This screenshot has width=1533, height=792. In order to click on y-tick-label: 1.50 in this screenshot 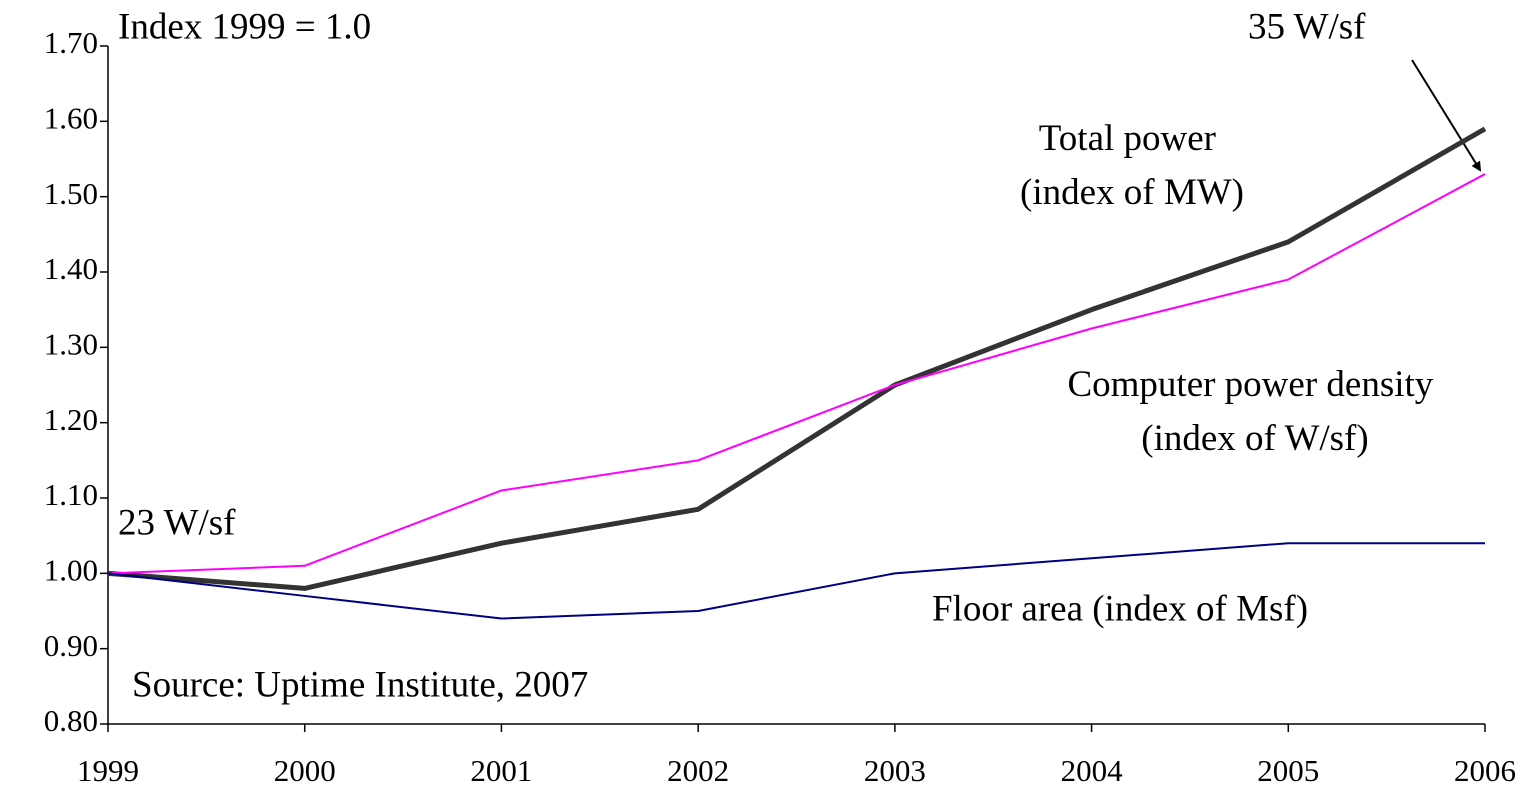, I will do `click(71, 193)`.